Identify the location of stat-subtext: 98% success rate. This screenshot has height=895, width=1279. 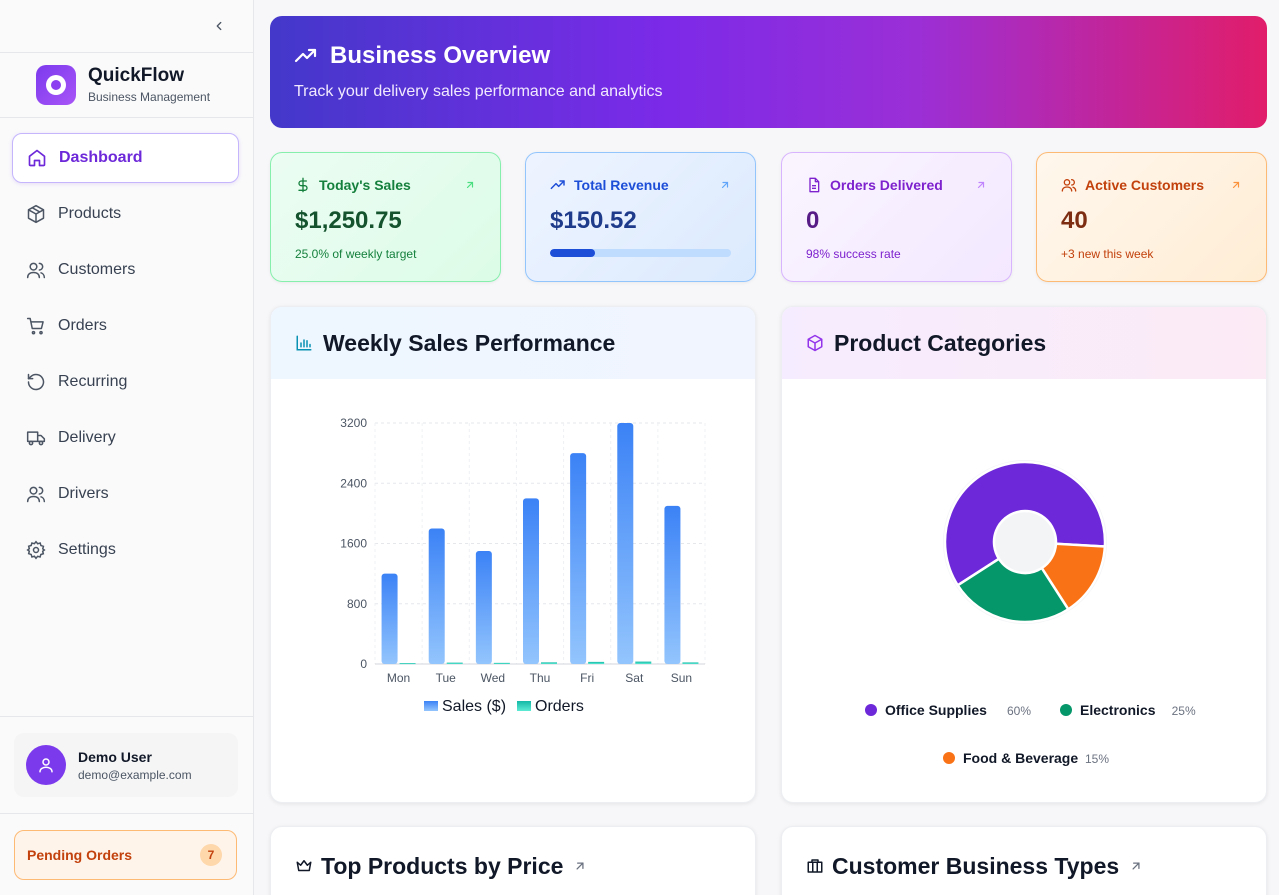
(853, 254).